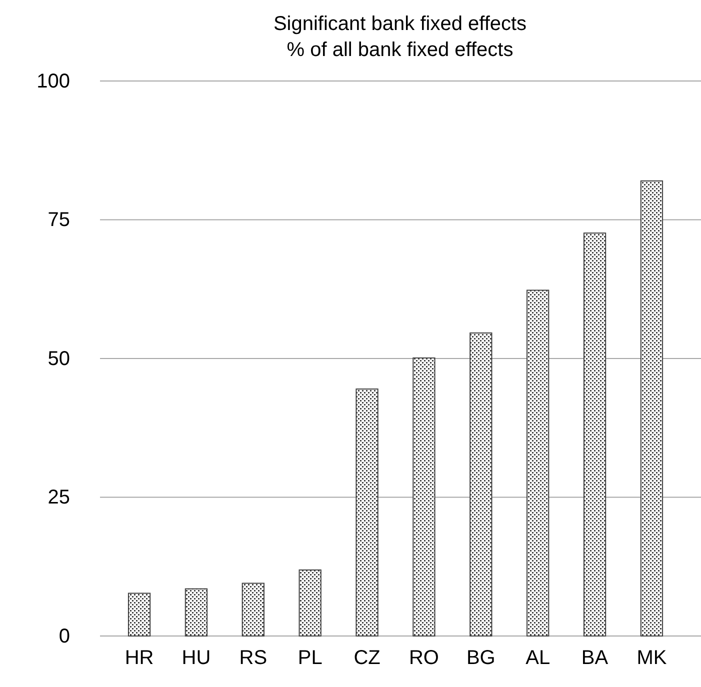  Describe the element at coordinates (538, 658) in the screenshot. I see `x-tick-label: AL` at that location.